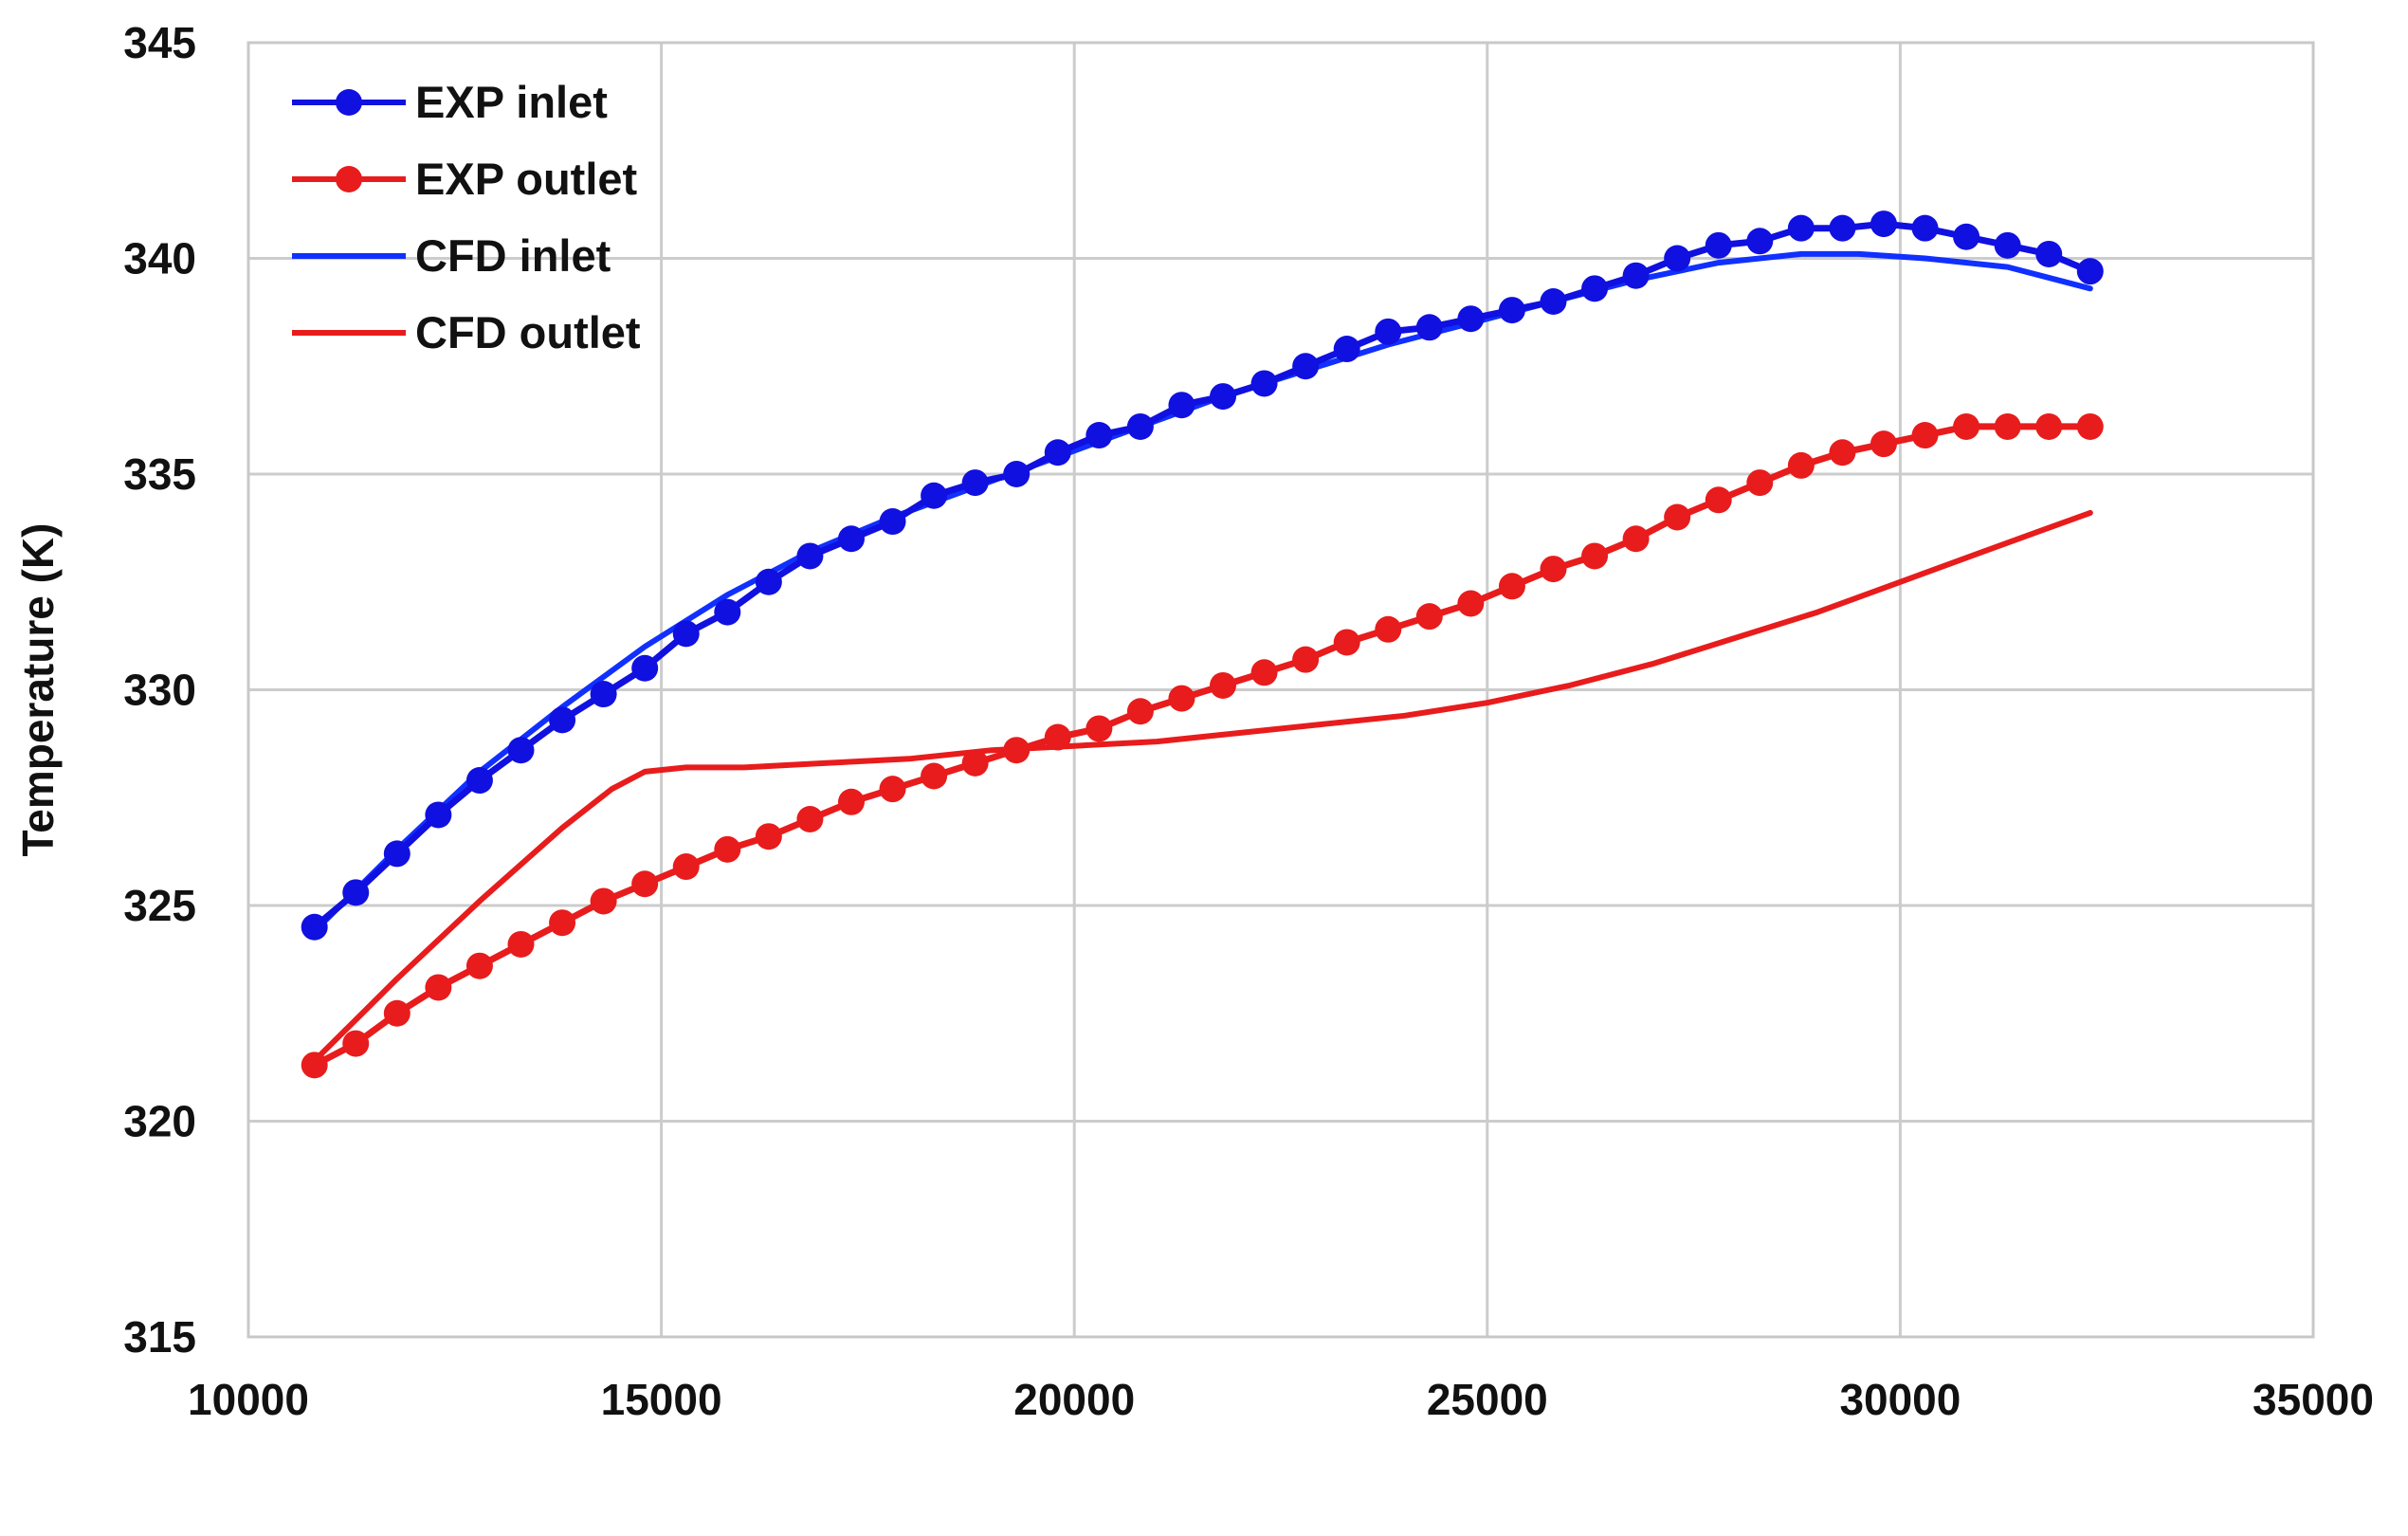  I want to click on y-axis-label: Temperature (K), so click(38, 690).